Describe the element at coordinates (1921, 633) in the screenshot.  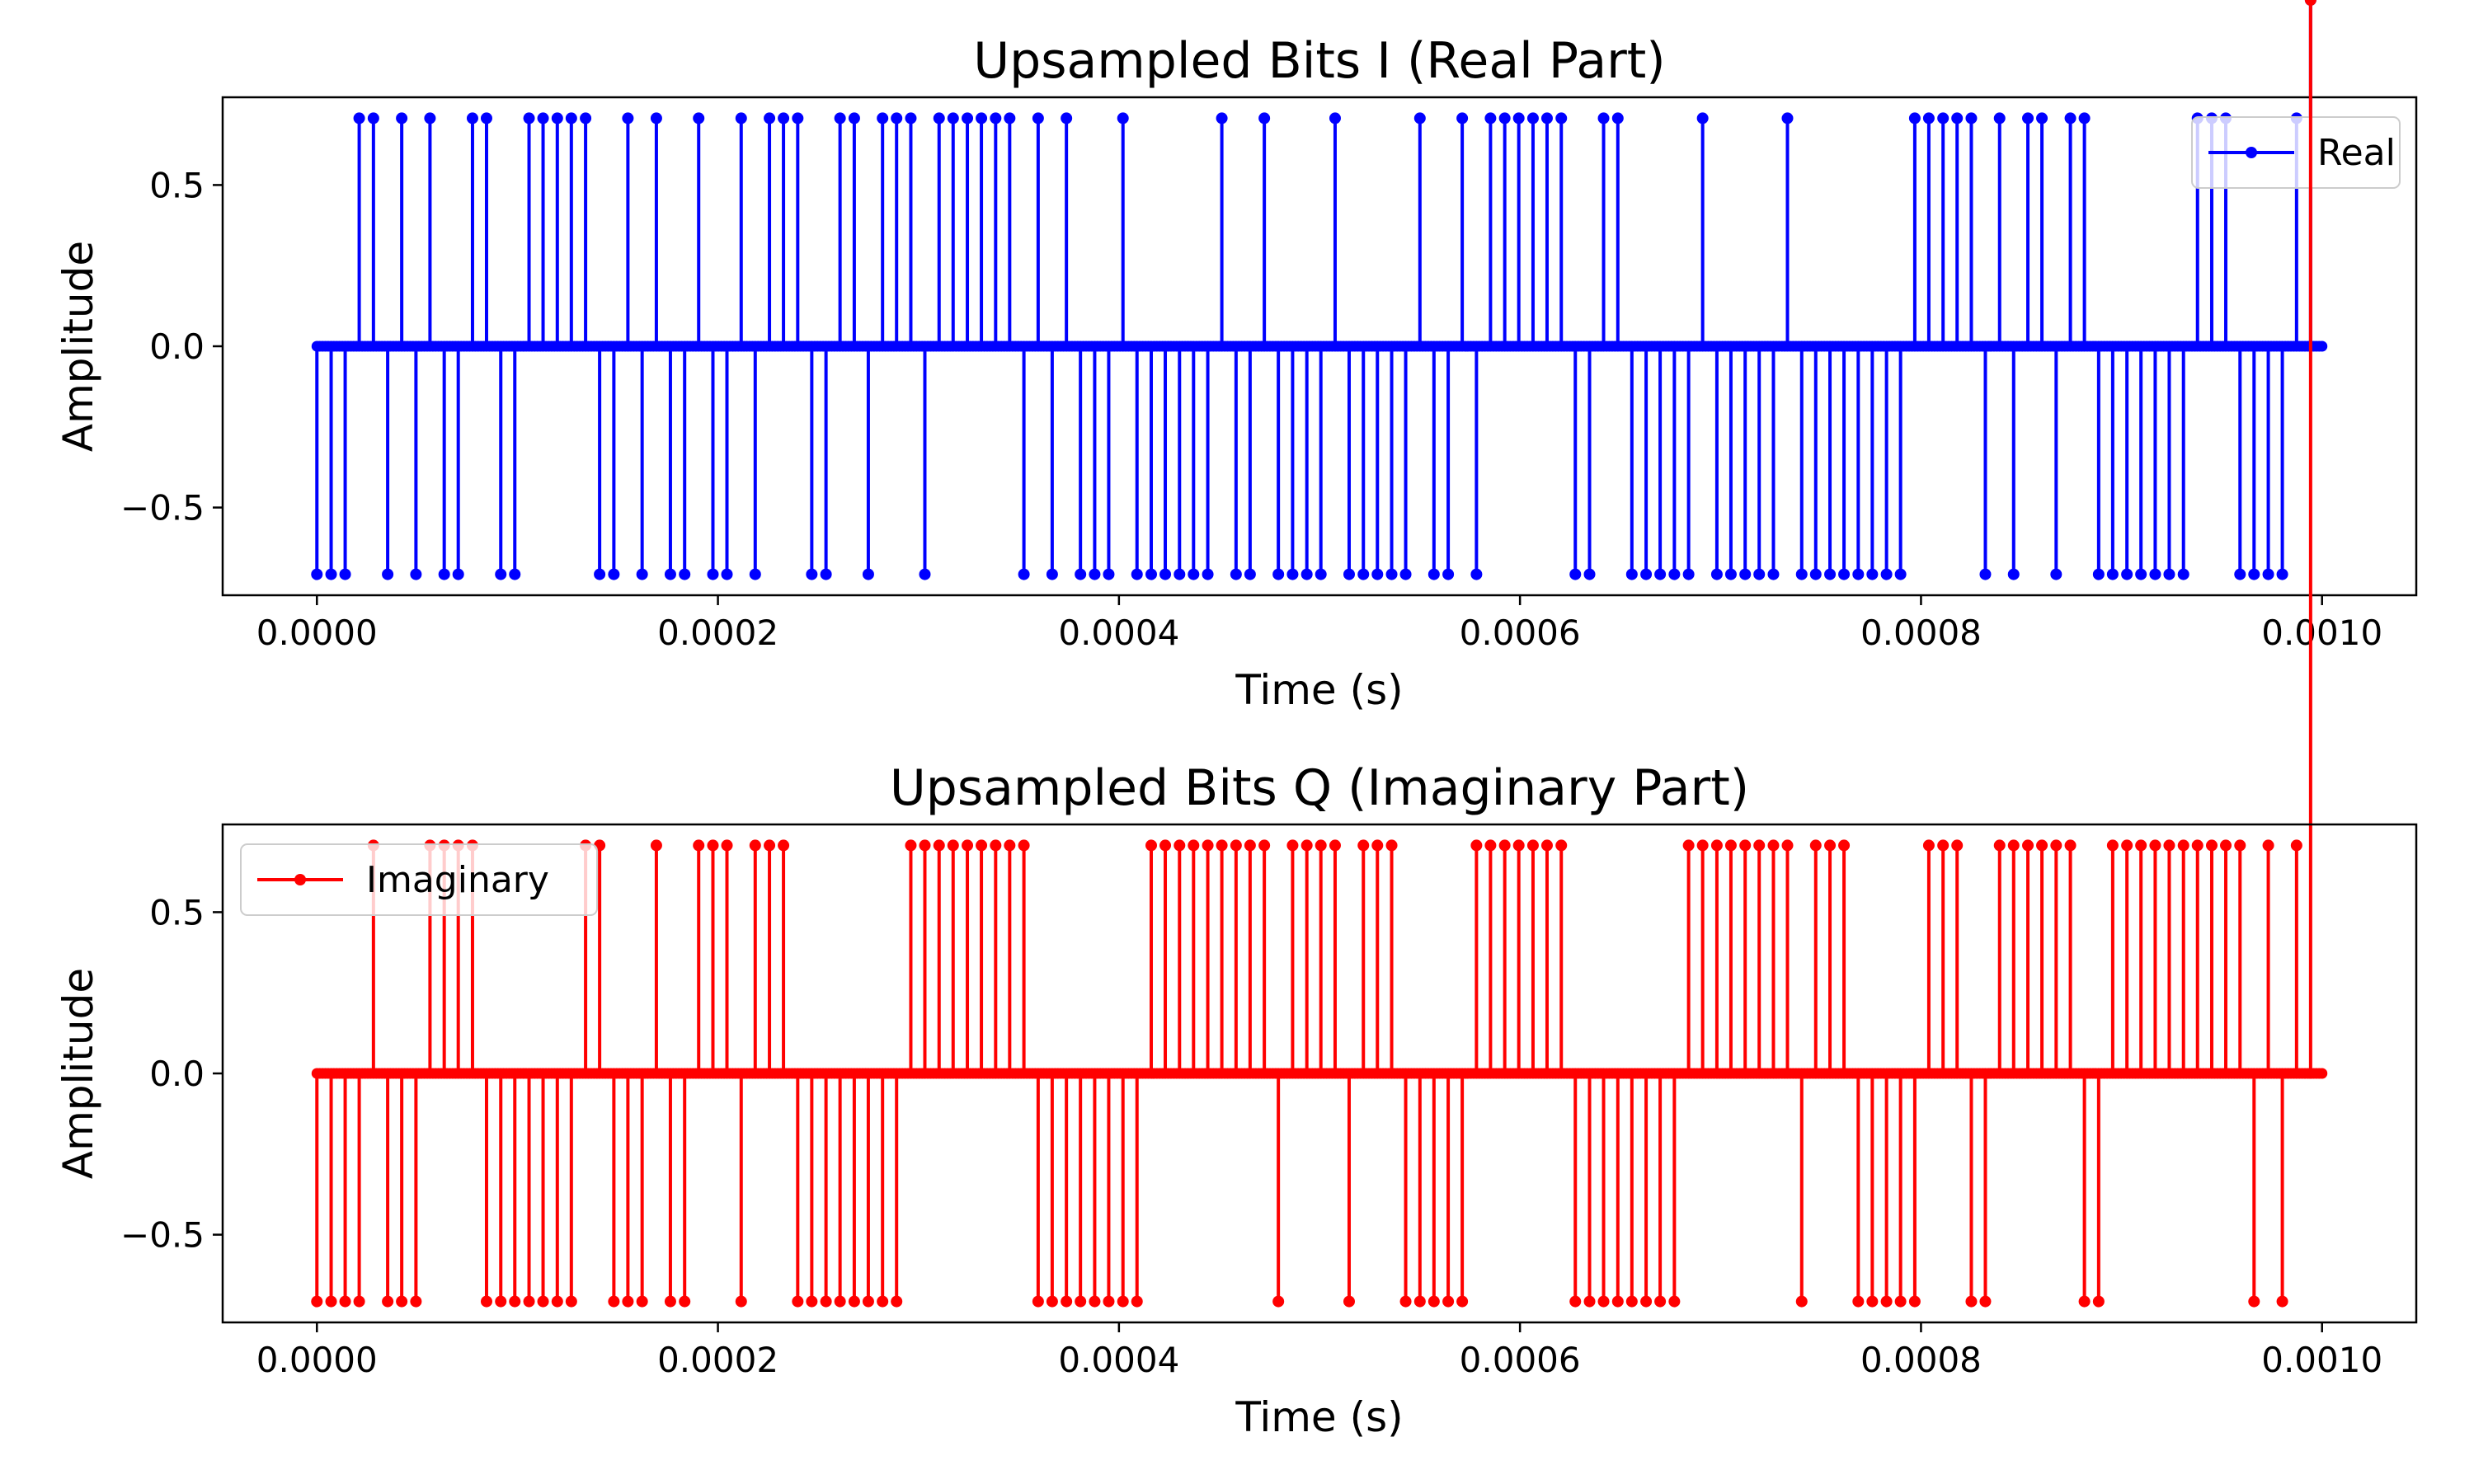
I see `x-tick-label: 0.0008` at that location.